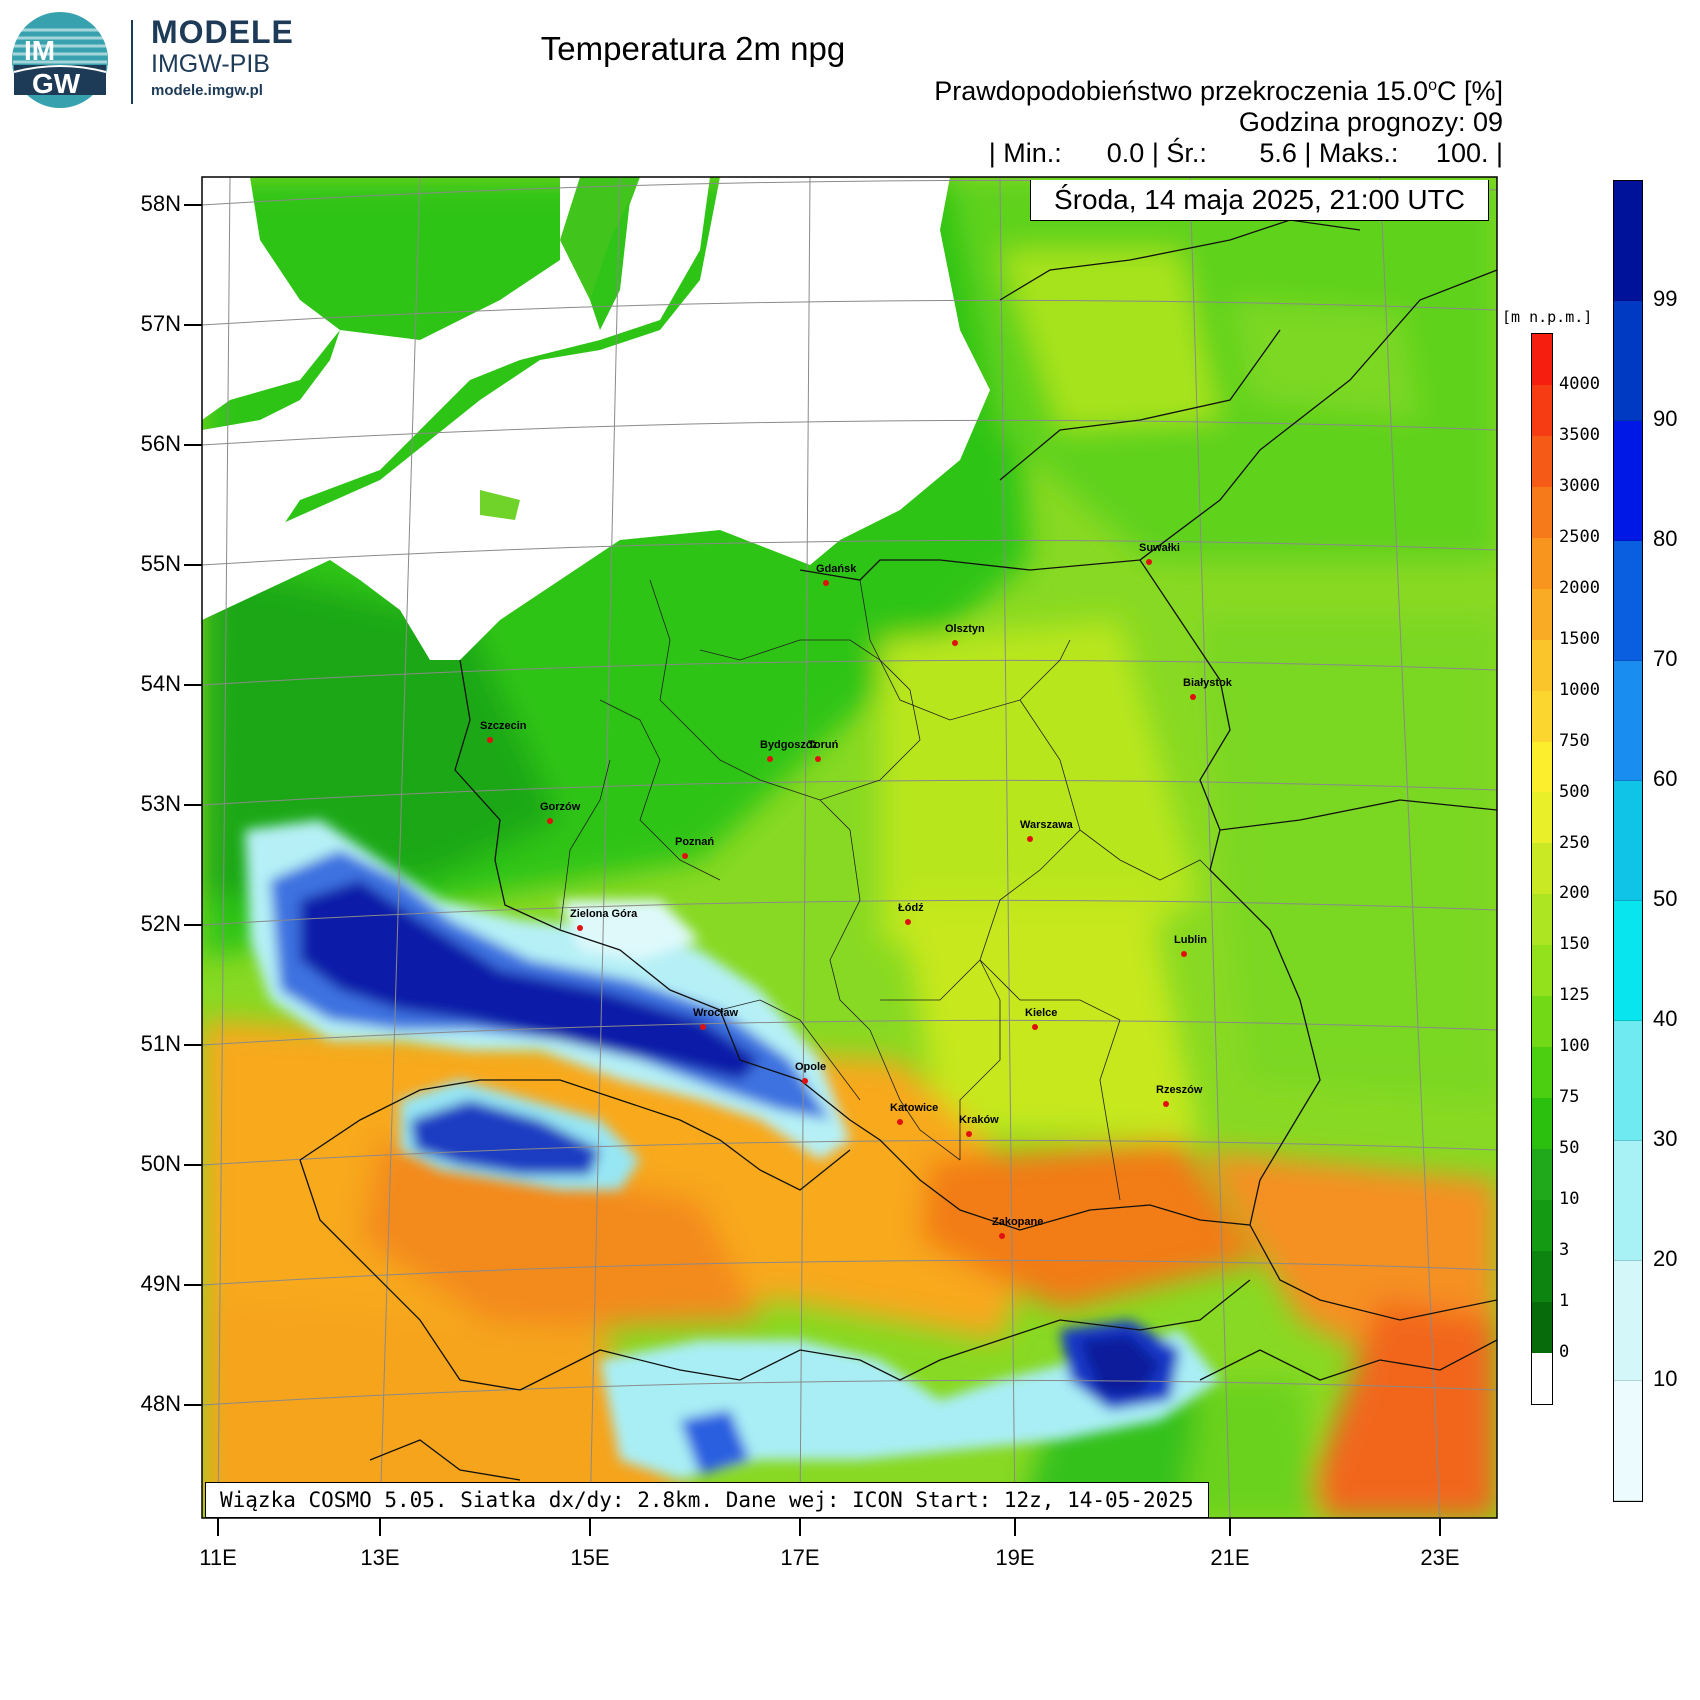 The height and width of the screenshot is (1700, 1700). Describe the element at coordinates (1579, 536) in the screenshot. I see `elevation-tick-label: 2500` at that location.